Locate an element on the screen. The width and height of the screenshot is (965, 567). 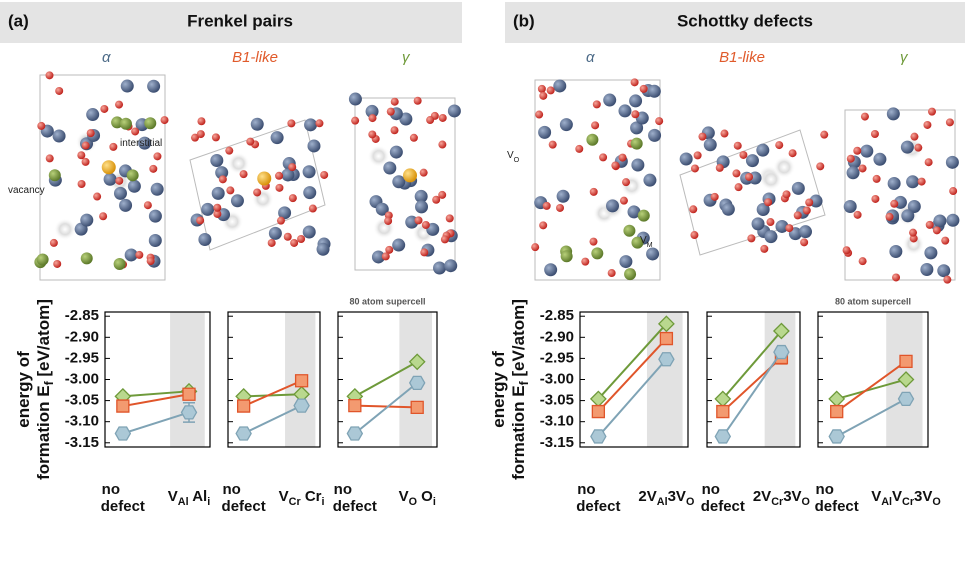
x-tick-label: VO Oi is located at coordinates (417, 498).